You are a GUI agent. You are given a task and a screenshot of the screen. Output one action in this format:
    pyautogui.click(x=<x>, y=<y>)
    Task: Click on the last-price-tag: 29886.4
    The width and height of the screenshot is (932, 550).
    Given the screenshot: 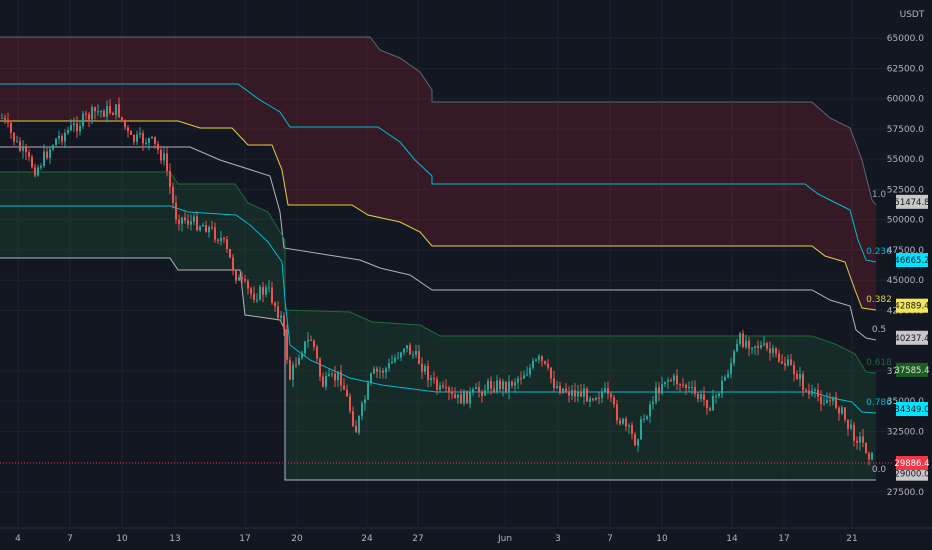 What is the action you would take?
    pyautogui.click(x=911, y=464)
    